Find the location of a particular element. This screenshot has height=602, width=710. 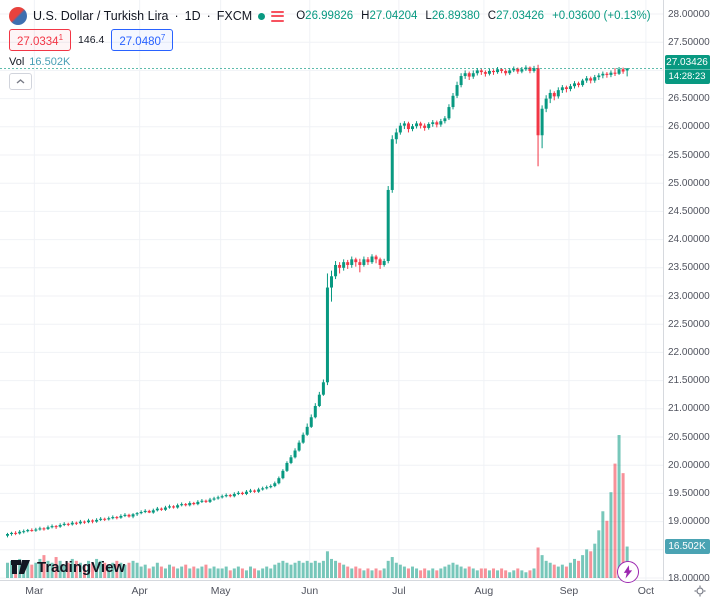

price-axis-label: 25.50000 is located at coordinates (689, 155).